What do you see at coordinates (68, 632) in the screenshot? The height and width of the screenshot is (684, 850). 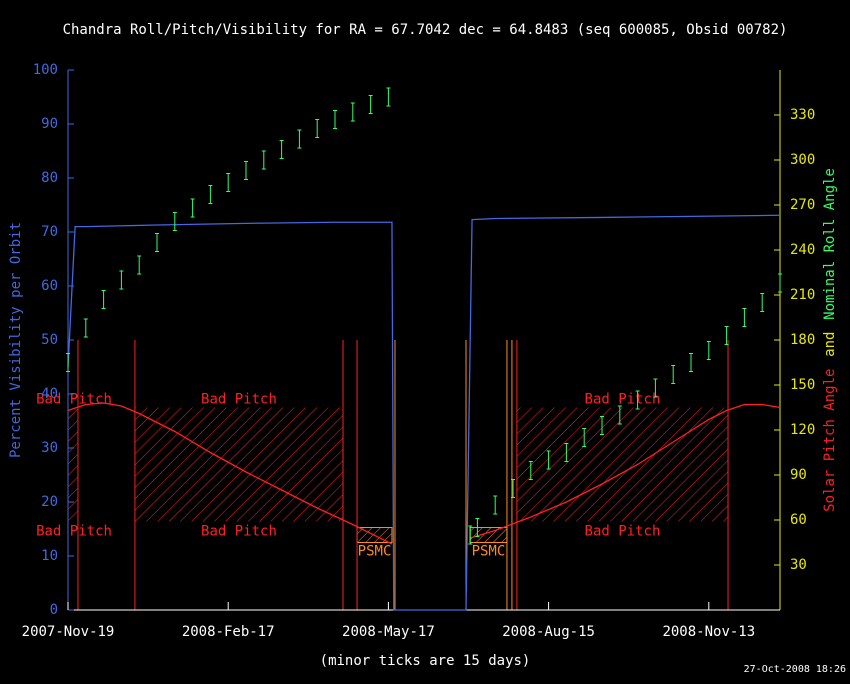 I see `x-tick-label: 2007-Nov-19` at bounding box center [68, 632].